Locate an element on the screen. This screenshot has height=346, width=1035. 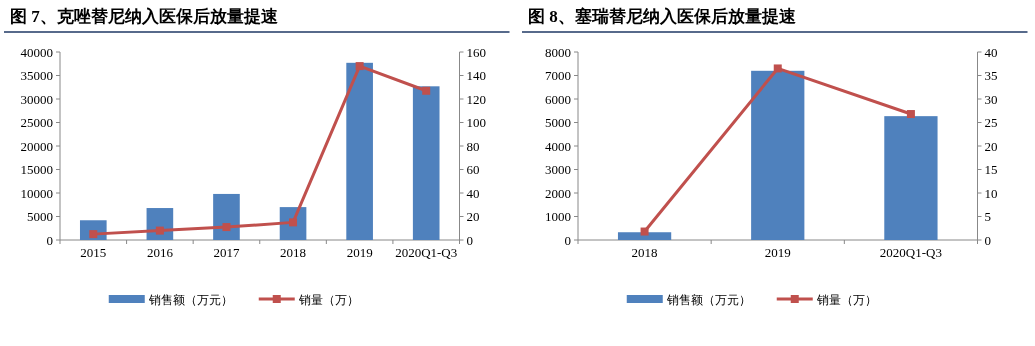
y-tick-label: 40000 is located at coordinates (36, 52).